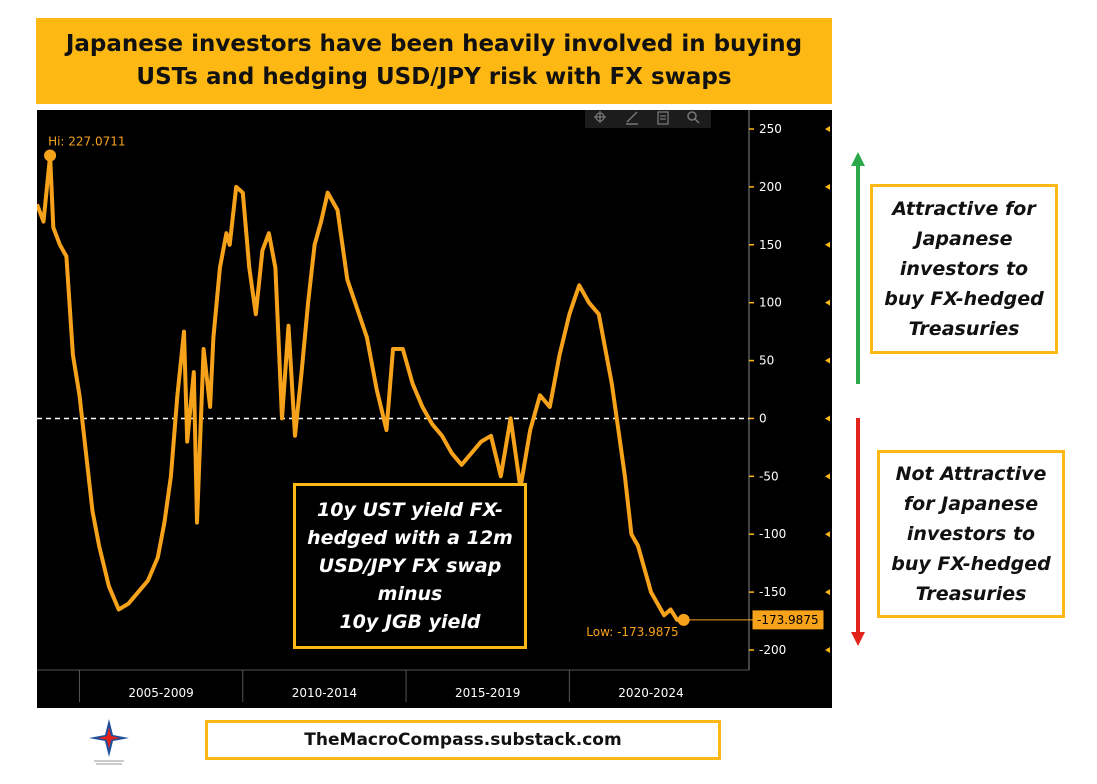 The height and width of the screenshot is (784, 1097). I want to click on hi-marker, so click(50, 155).